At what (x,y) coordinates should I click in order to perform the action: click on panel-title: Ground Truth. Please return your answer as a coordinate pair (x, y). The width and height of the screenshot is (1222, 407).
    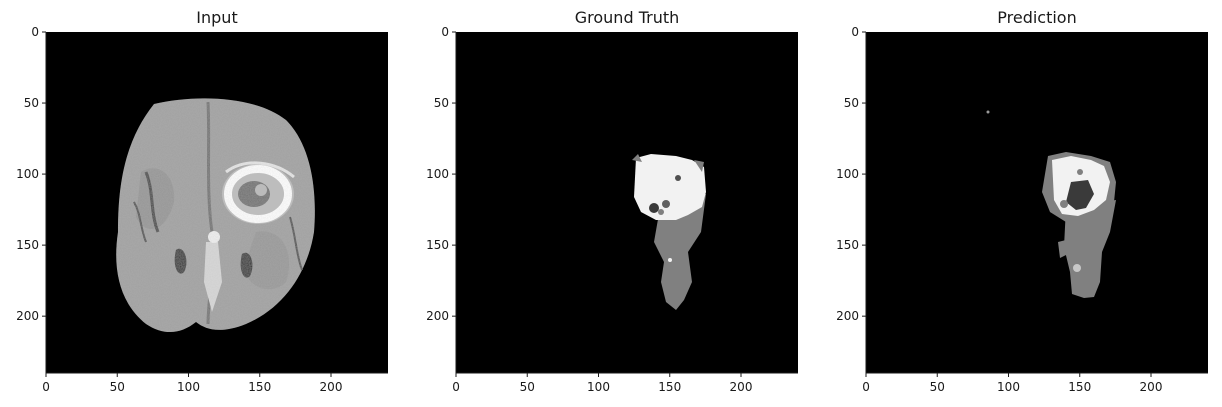
    Looking at the image, I should click on (627, 17).